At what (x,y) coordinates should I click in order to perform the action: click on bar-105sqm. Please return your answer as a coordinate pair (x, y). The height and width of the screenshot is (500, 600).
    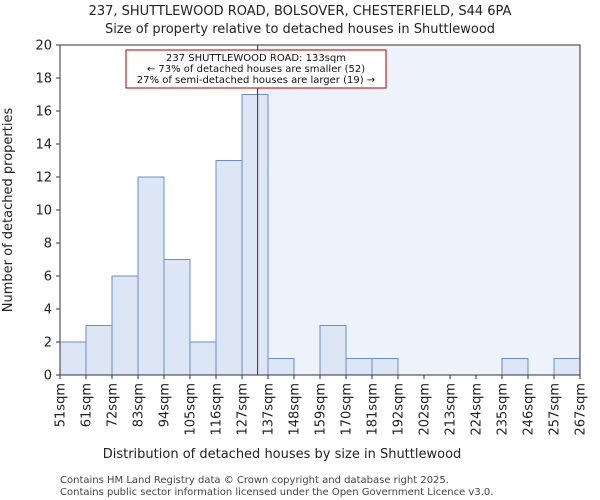
    Looking at the image, I should click on (203, 358).